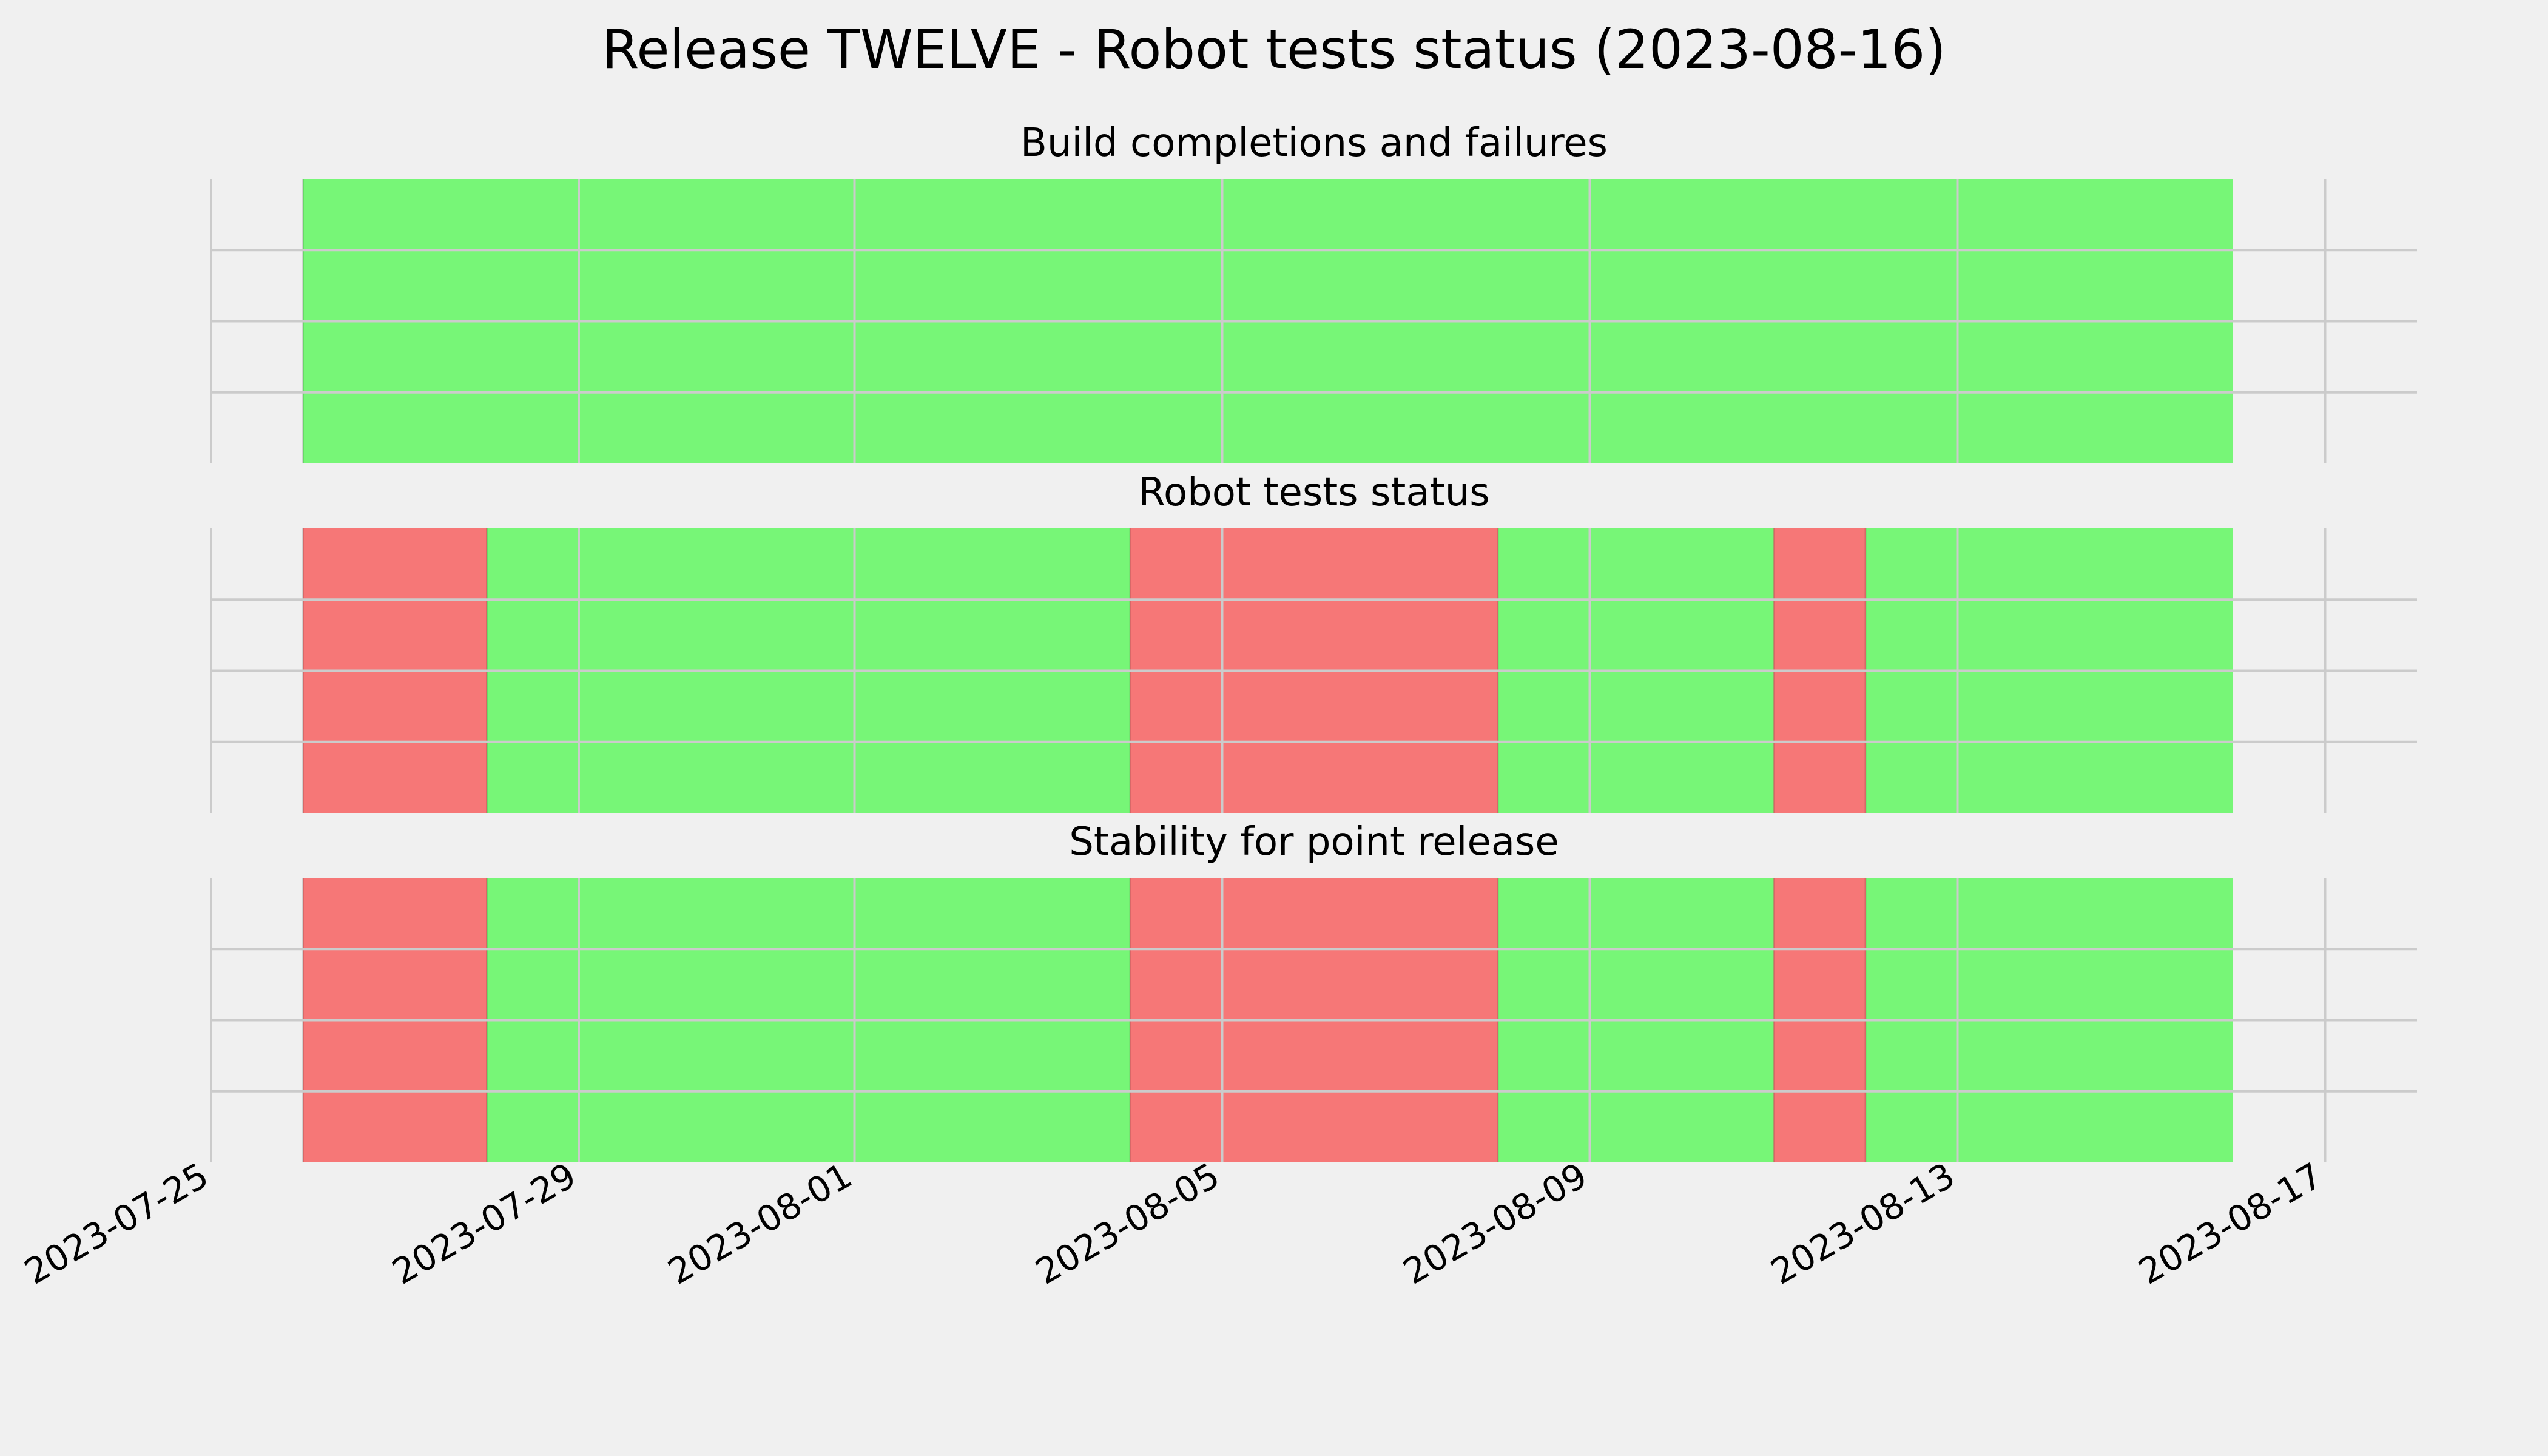  What do you see at coordinates (1314, 842) in the screenshot?
I see `panel-title: Stability for point release` at bounding box center [1314, 842].